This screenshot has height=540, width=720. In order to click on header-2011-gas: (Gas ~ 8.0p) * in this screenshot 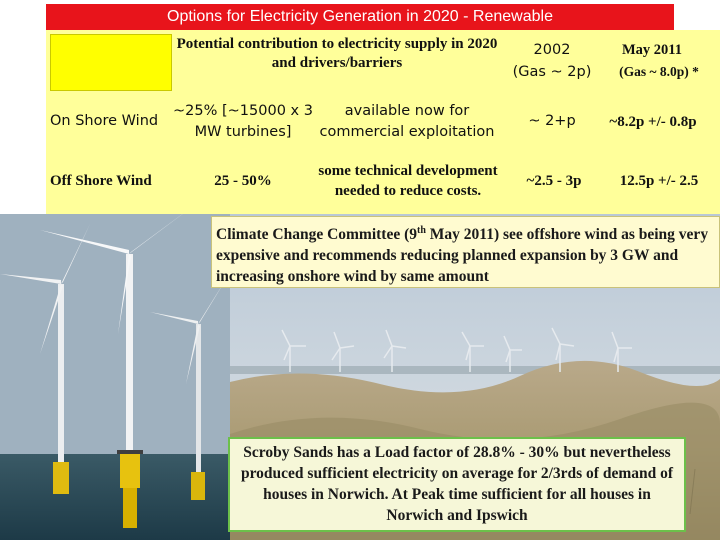, I will do `click(659, 71)`.